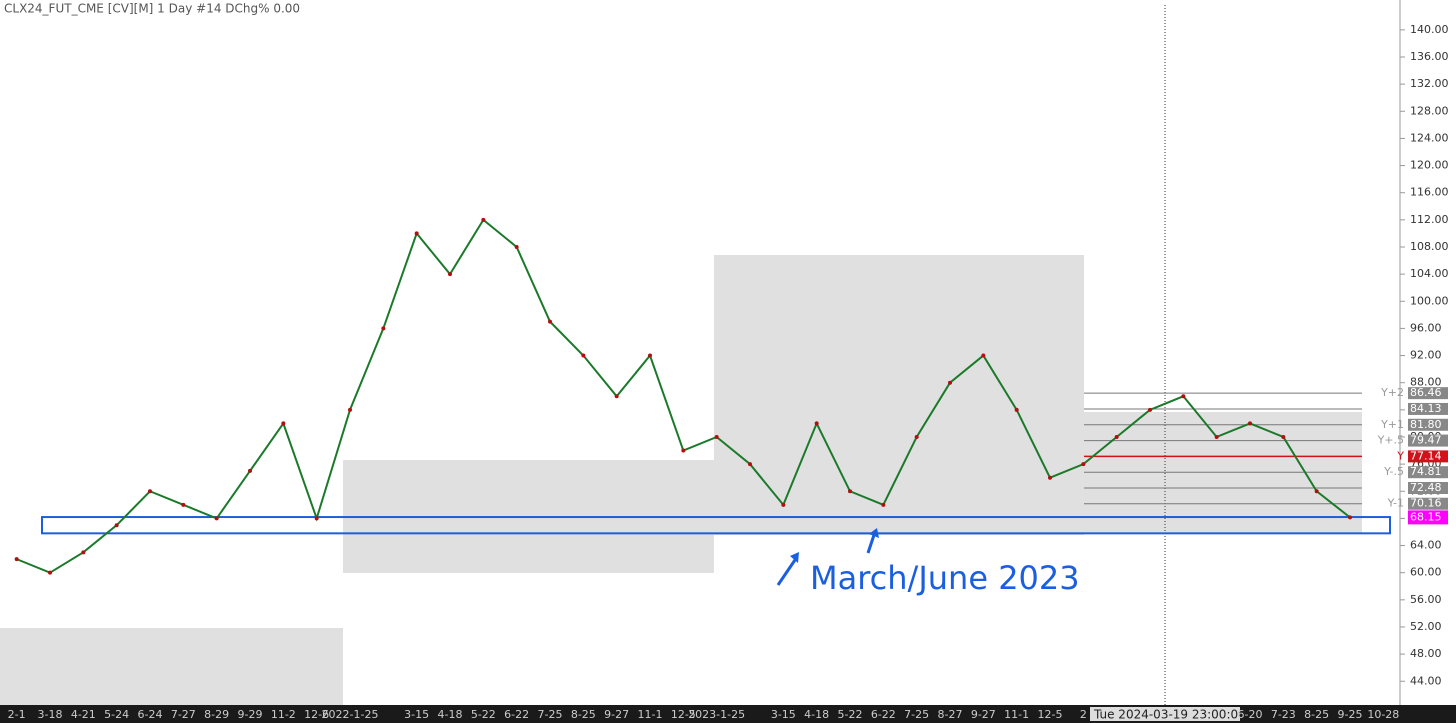 The width and height of the screenshot is (1456, 723). Describe the element at coordinates (945, 578) in the screenshot. I see `annotation: March/June 2023` at that location.